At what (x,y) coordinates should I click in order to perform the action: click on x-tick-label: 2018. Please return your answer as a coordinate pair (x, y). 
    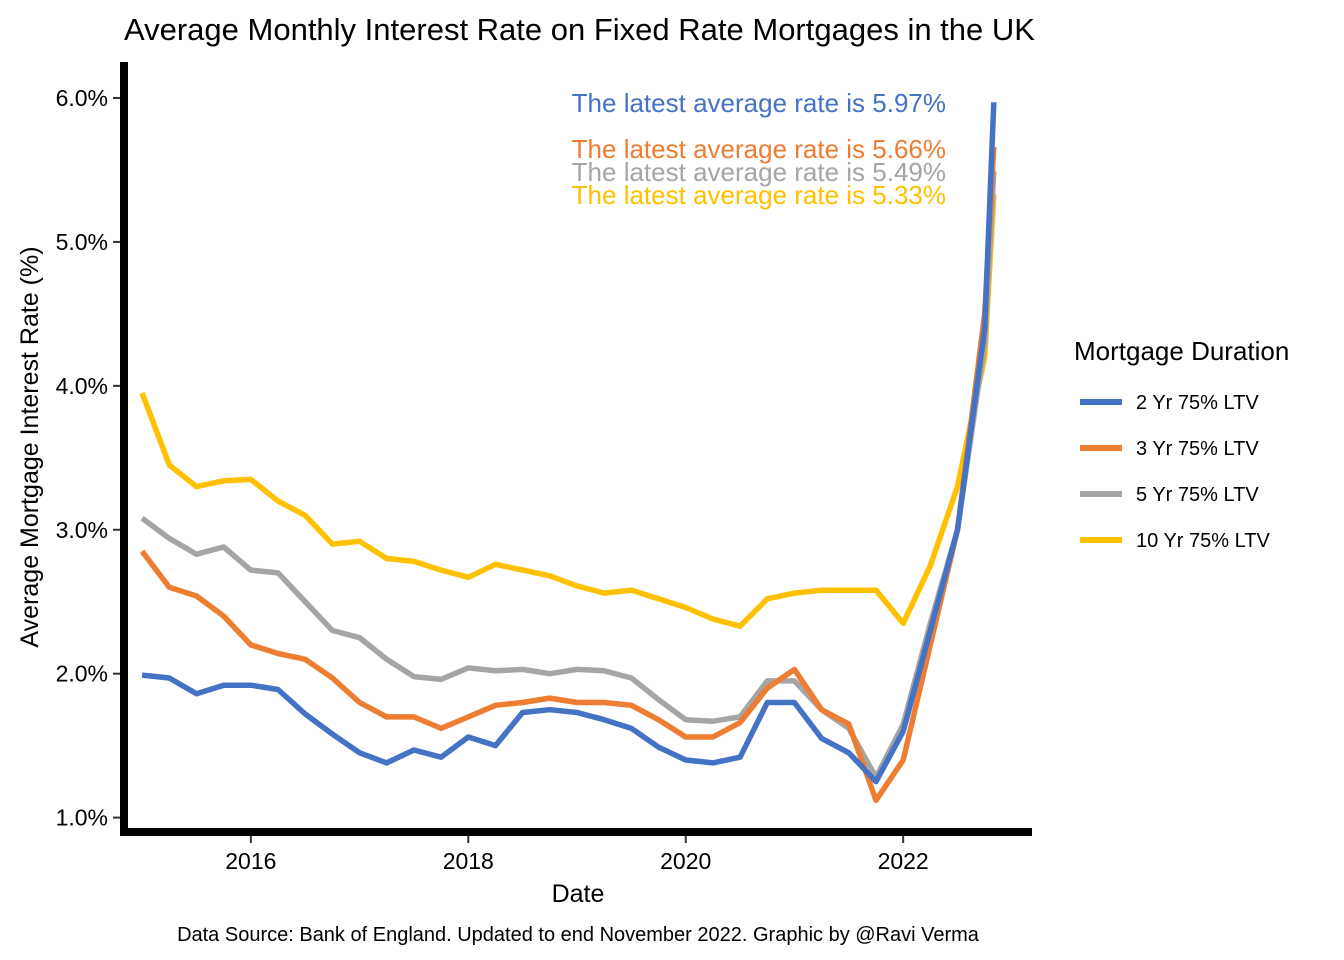
    Looking at the image, I should click on (468, 861).